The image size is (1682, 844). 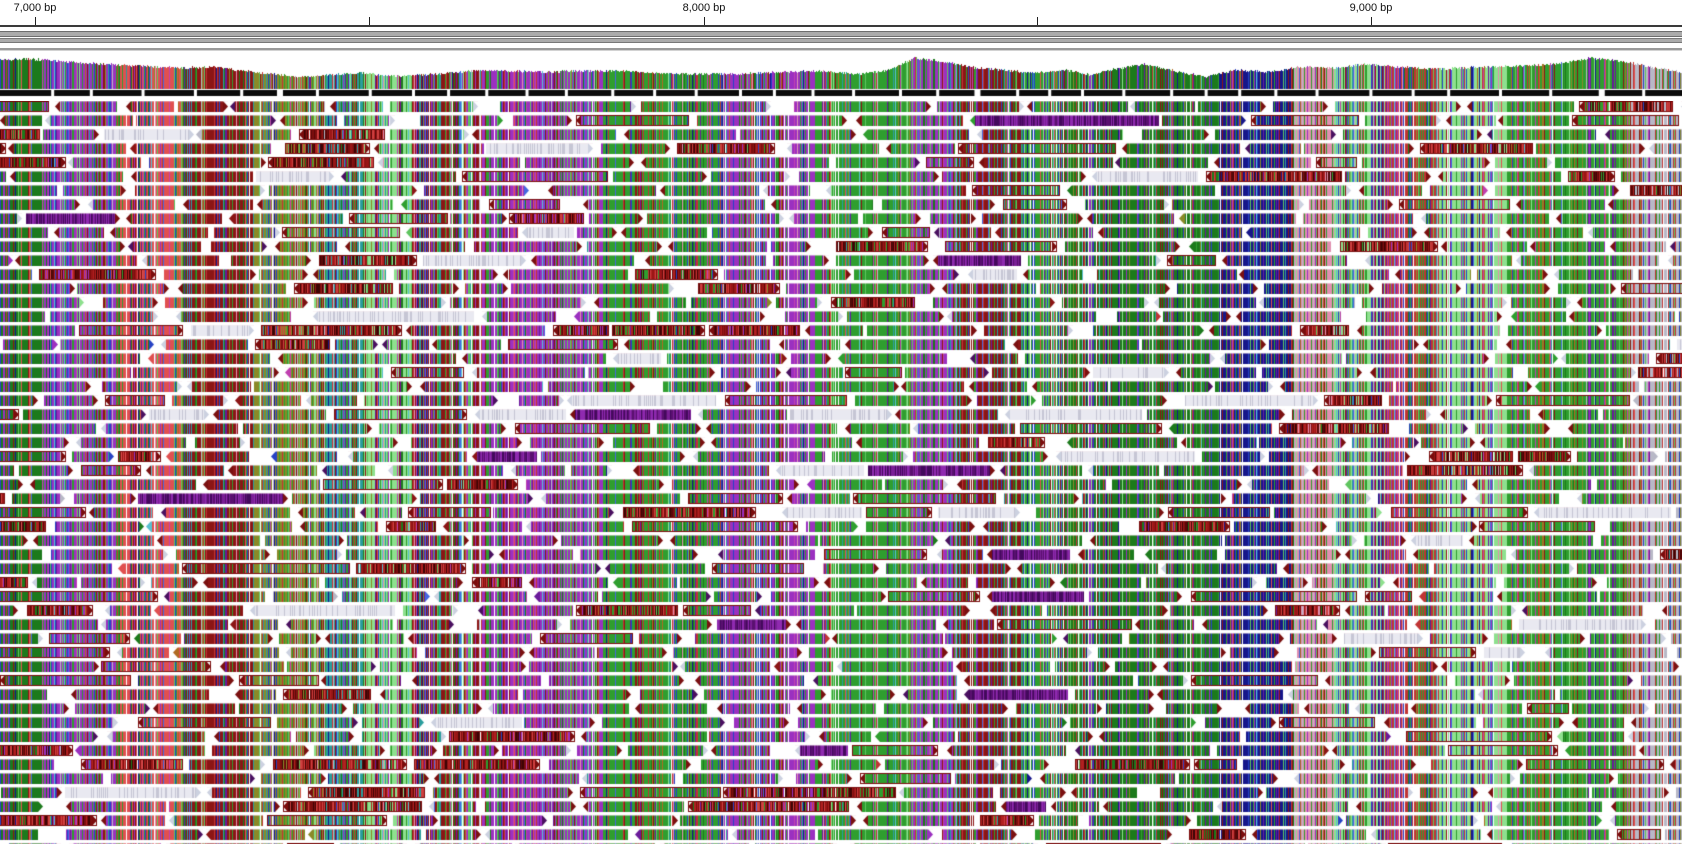 What do you see at coordinates (35, 8) in the screenshot?
I see `ruler-label: 7,000 bp` at bounding box center [35, 8].